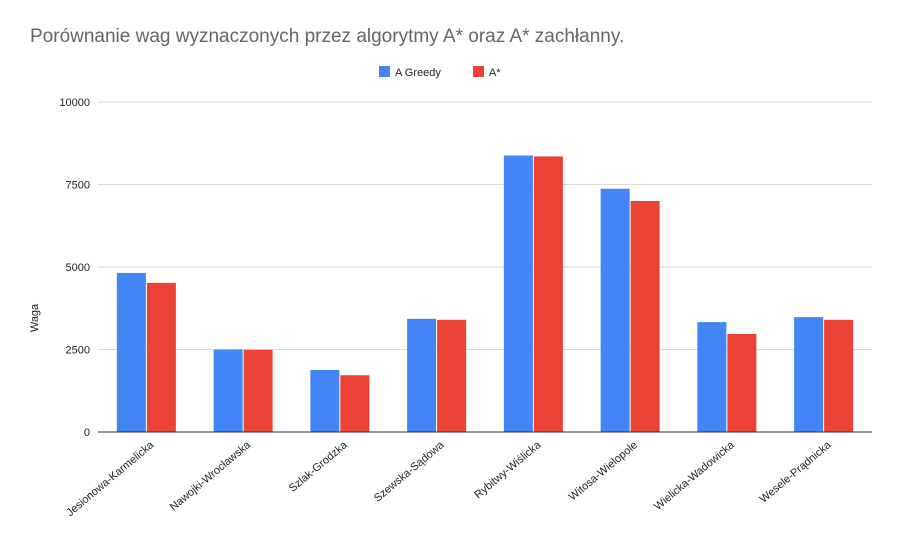 The width and height of the screenshot is (897, 554). What do you see at coordinates (211, 476) in the screenshot?
I see `x-category-label: Nawojki-Wrocławska` at bounding box center [211, 476].